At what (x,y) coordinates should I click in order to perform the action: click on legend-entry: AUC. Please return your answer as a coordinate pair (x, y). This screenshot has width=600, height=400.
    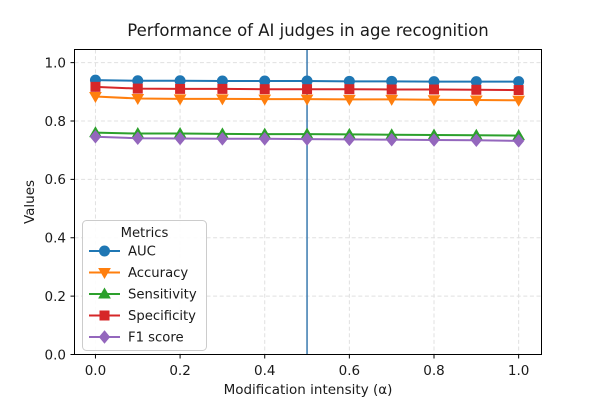
    Looking at the image, I should click on (122, 252).